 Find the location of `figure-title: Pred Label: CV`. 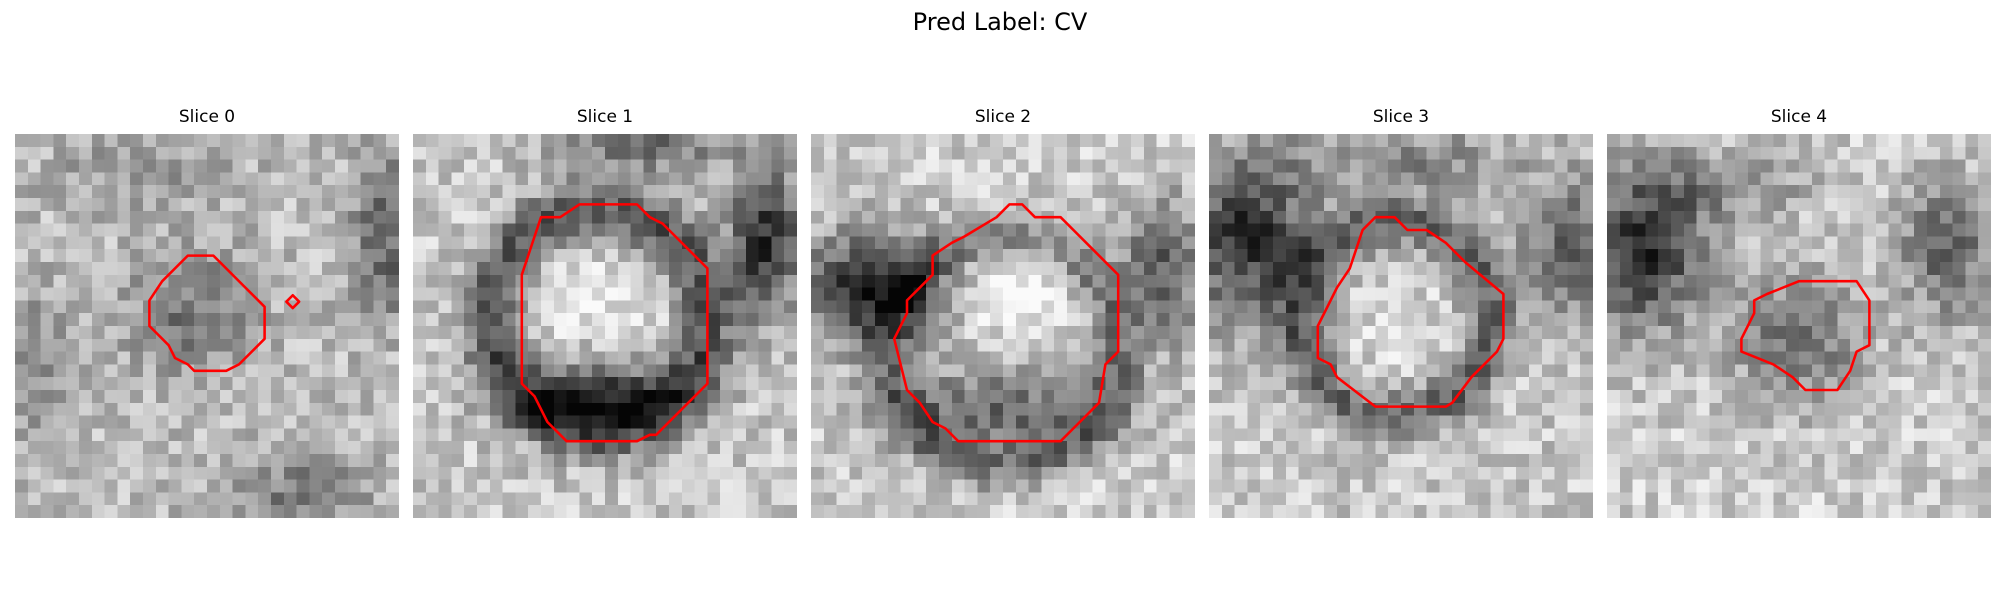

figure-title: Pred Label: CV is located at coordinates (1000, 22).